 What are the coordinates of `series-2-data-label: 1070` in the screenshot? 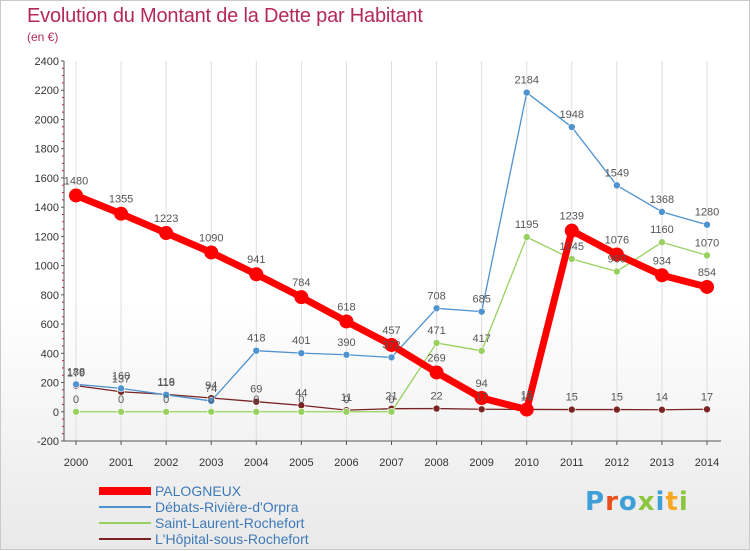 It's located at (707, 243).